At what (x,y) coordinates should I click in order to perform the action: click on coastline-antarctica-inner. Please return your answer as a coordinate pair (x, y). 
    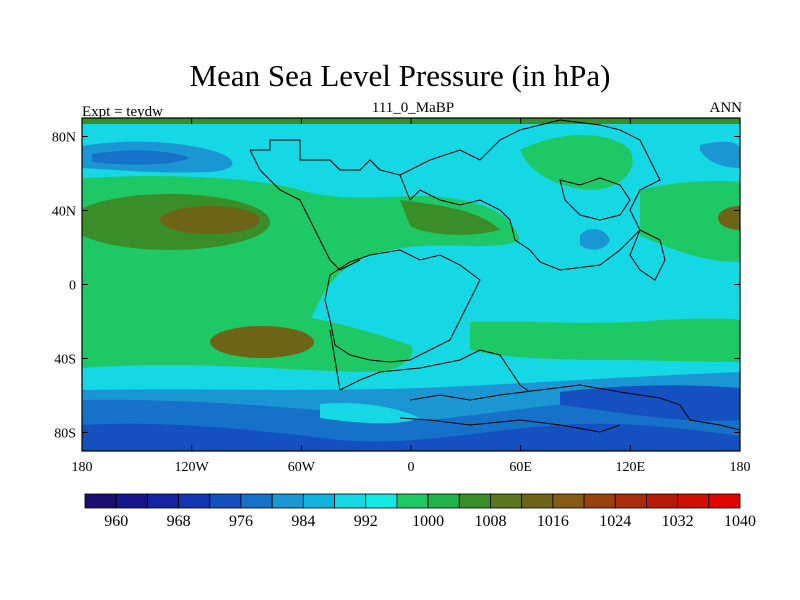
    Looking at the image, I should click on (510, 425).